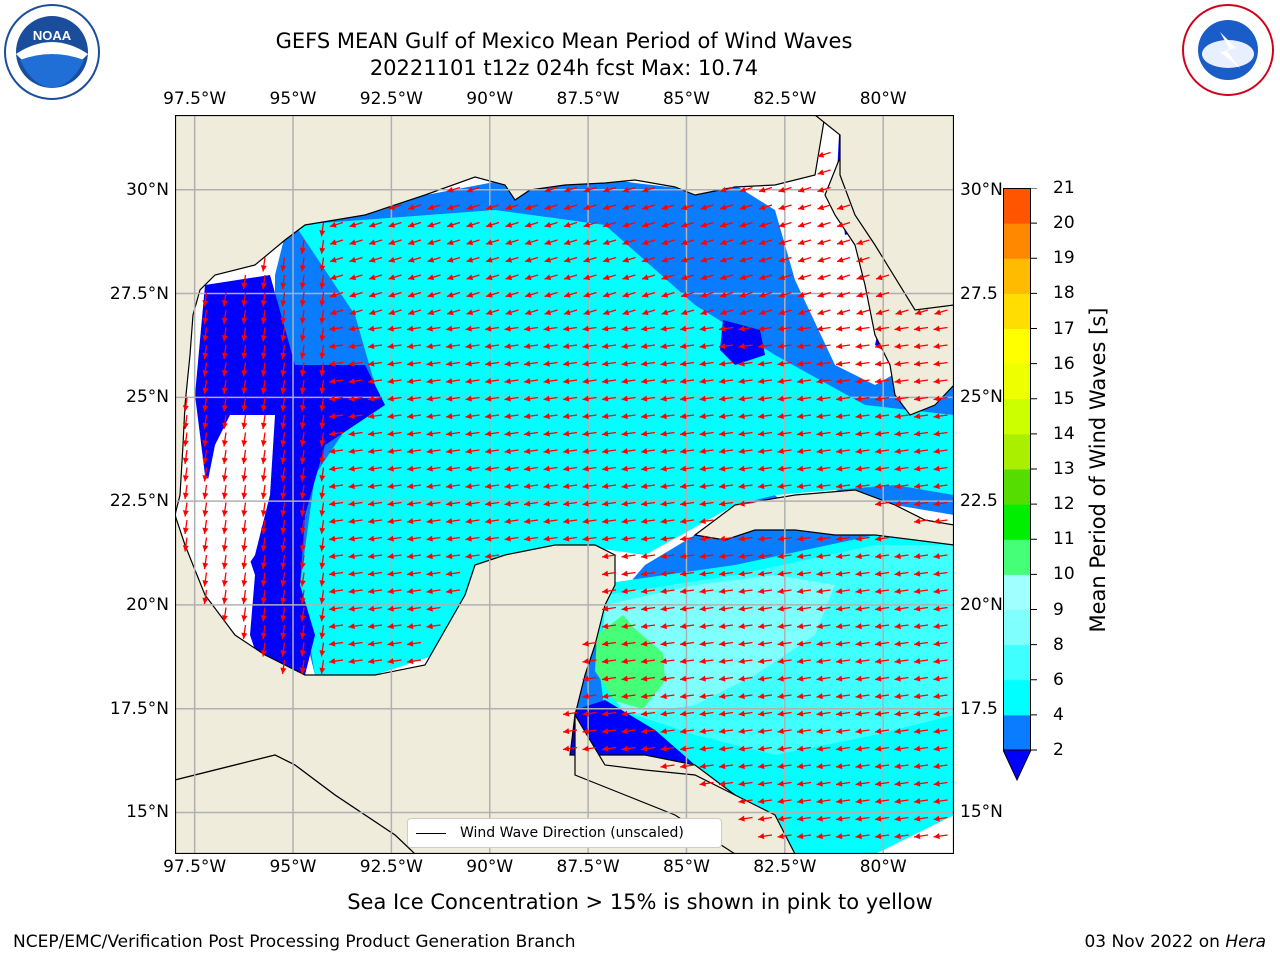  Describe the element at coordinates (490, 867) in the screenshot. I see `lon-label-bottom: 90°W` at that location.